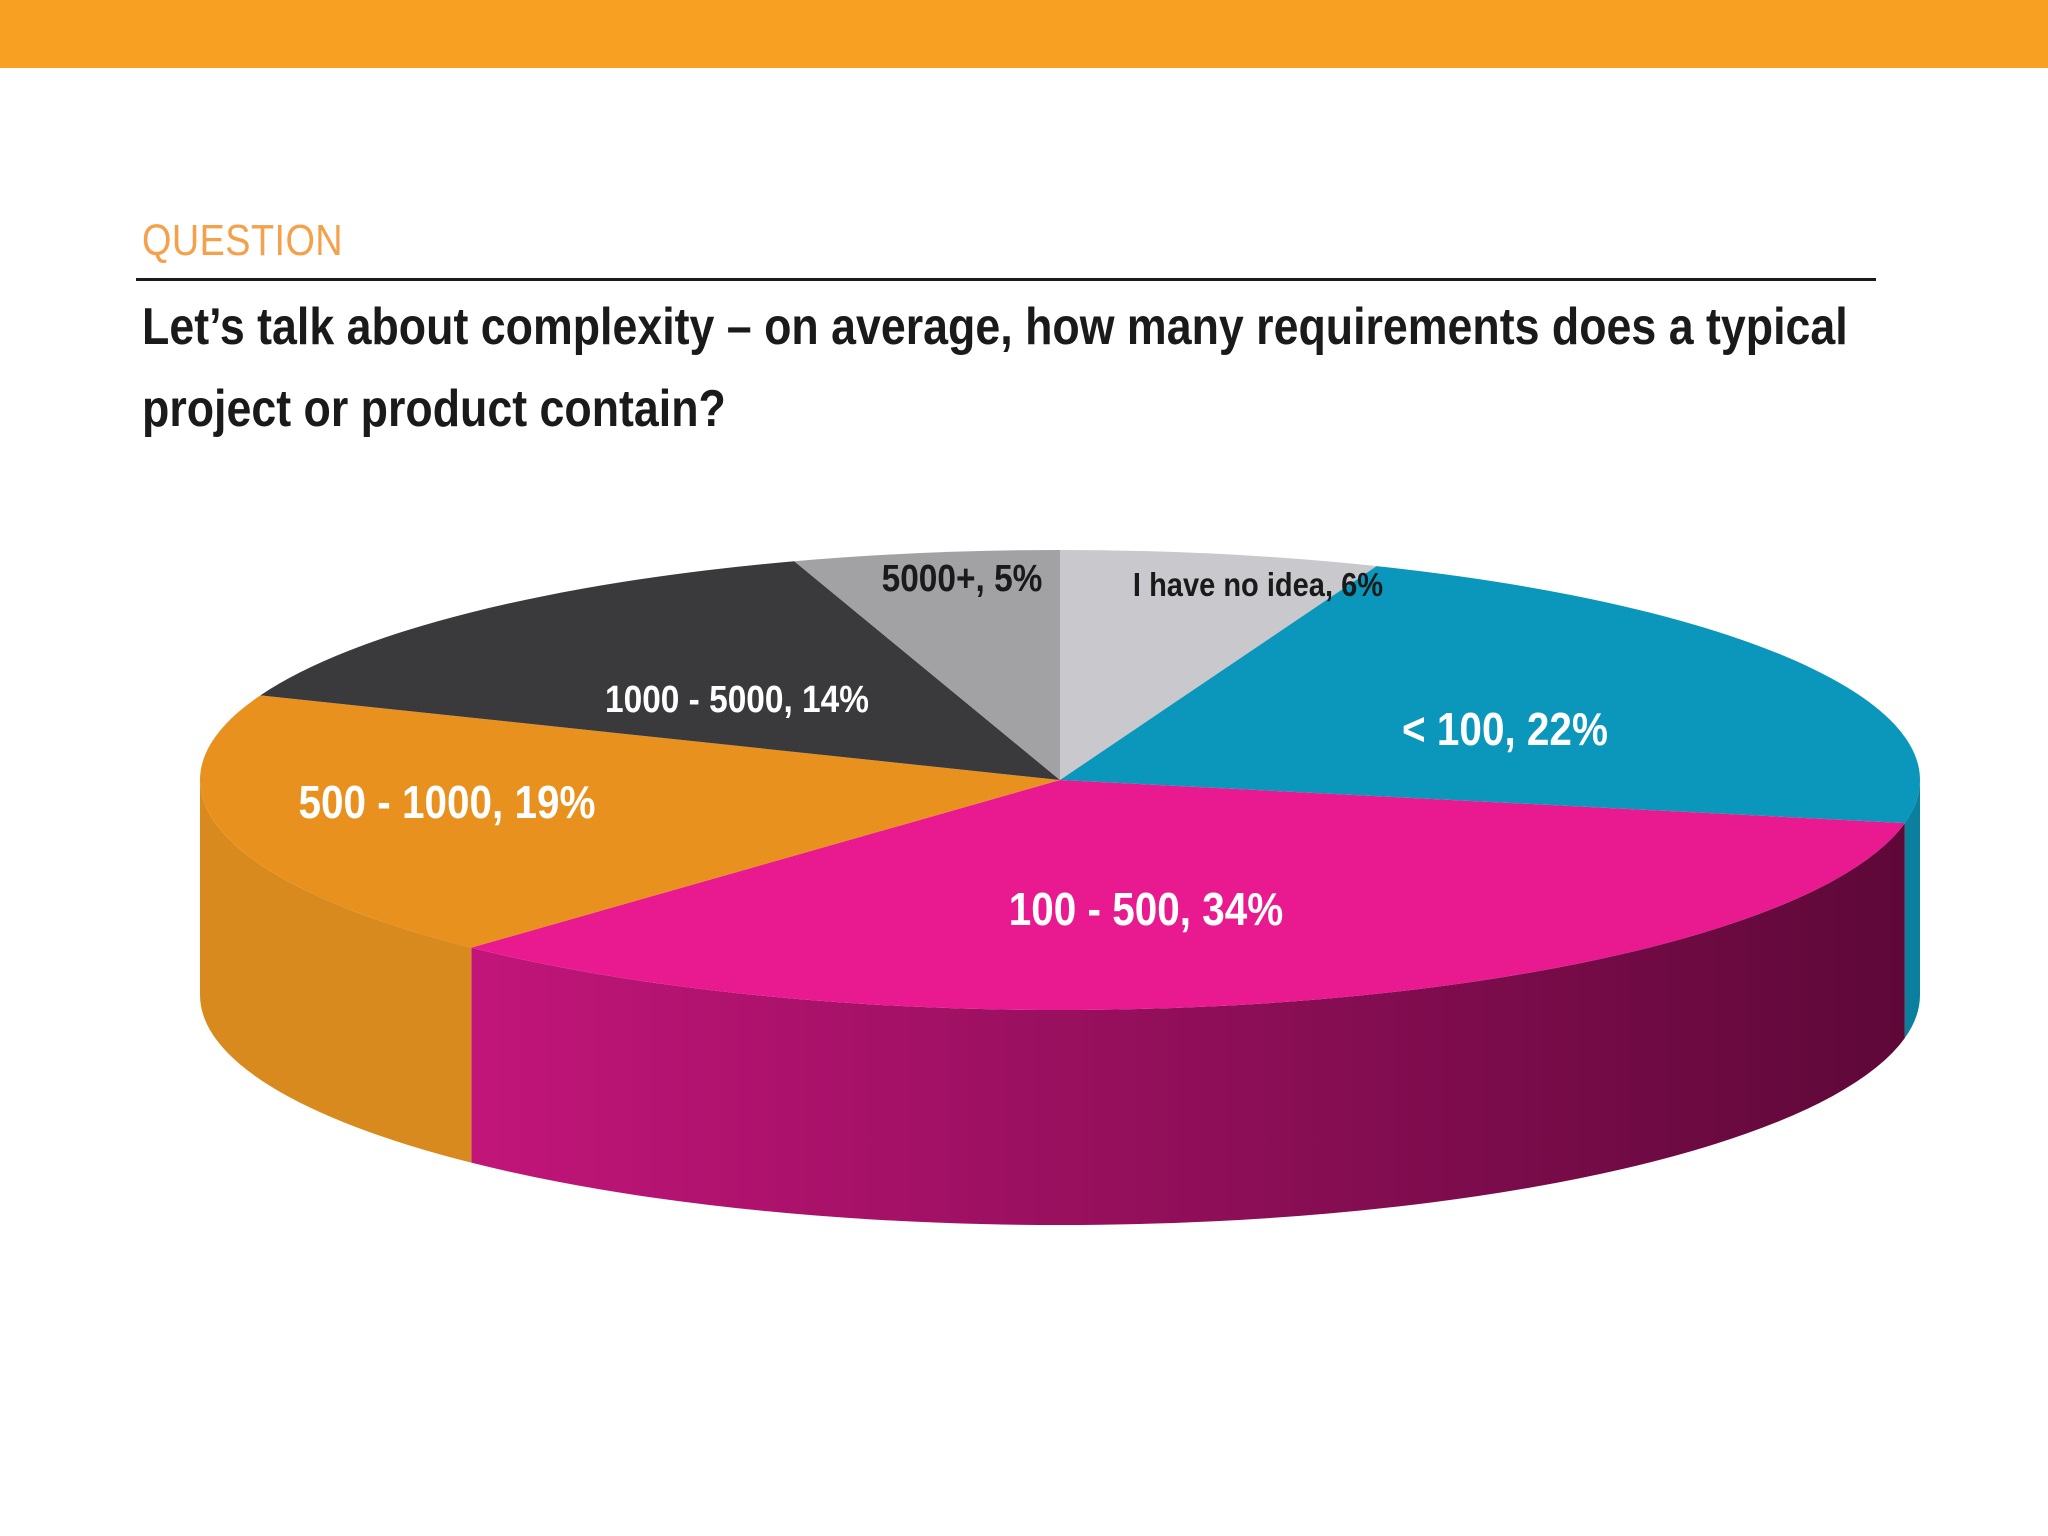 This screenshot has width=2048, height=1536. What do you see at coordinates (1146, 910) in the screenshot?
I see `pie-label-2: 100 - 500, 34%` at bounding box center [1146, 910].